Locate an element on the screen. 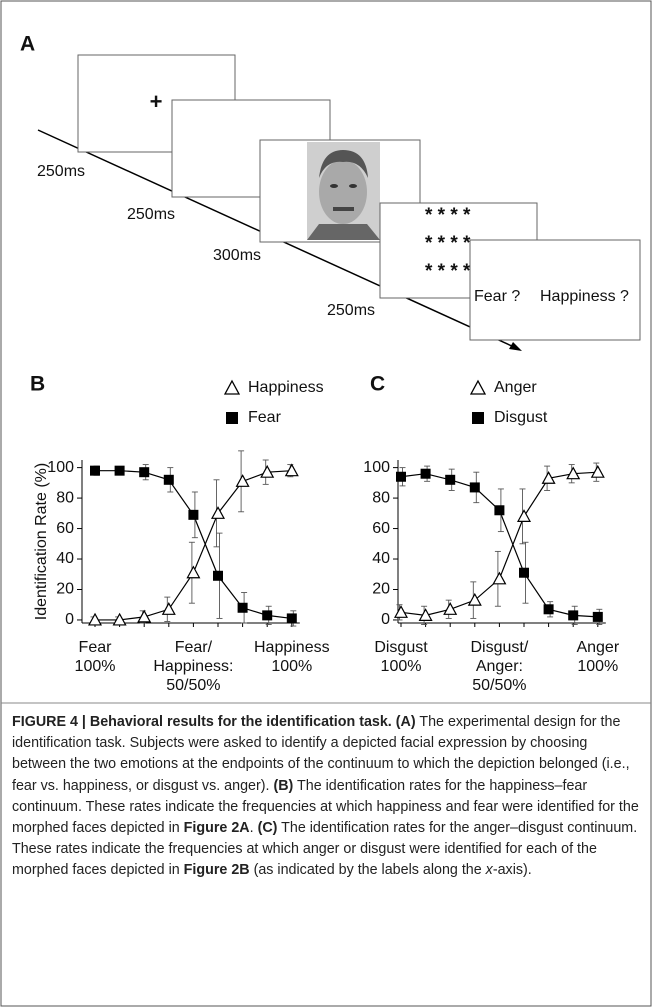 The width and height of the screenshot is (652, 1007). legend-label: Disgust is located at coordinates (521, 417).